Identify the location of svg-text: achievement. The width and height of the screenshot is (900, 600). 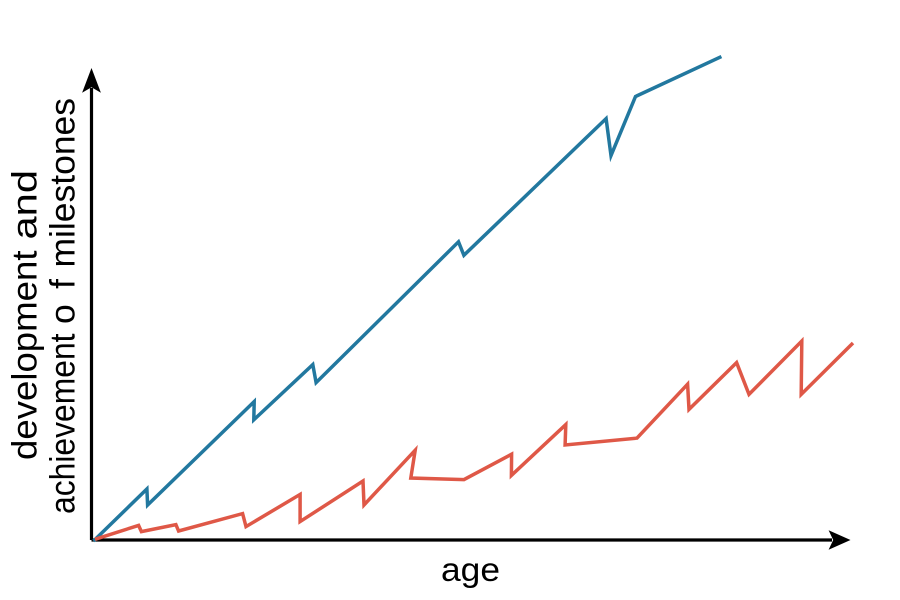
(63, 423).